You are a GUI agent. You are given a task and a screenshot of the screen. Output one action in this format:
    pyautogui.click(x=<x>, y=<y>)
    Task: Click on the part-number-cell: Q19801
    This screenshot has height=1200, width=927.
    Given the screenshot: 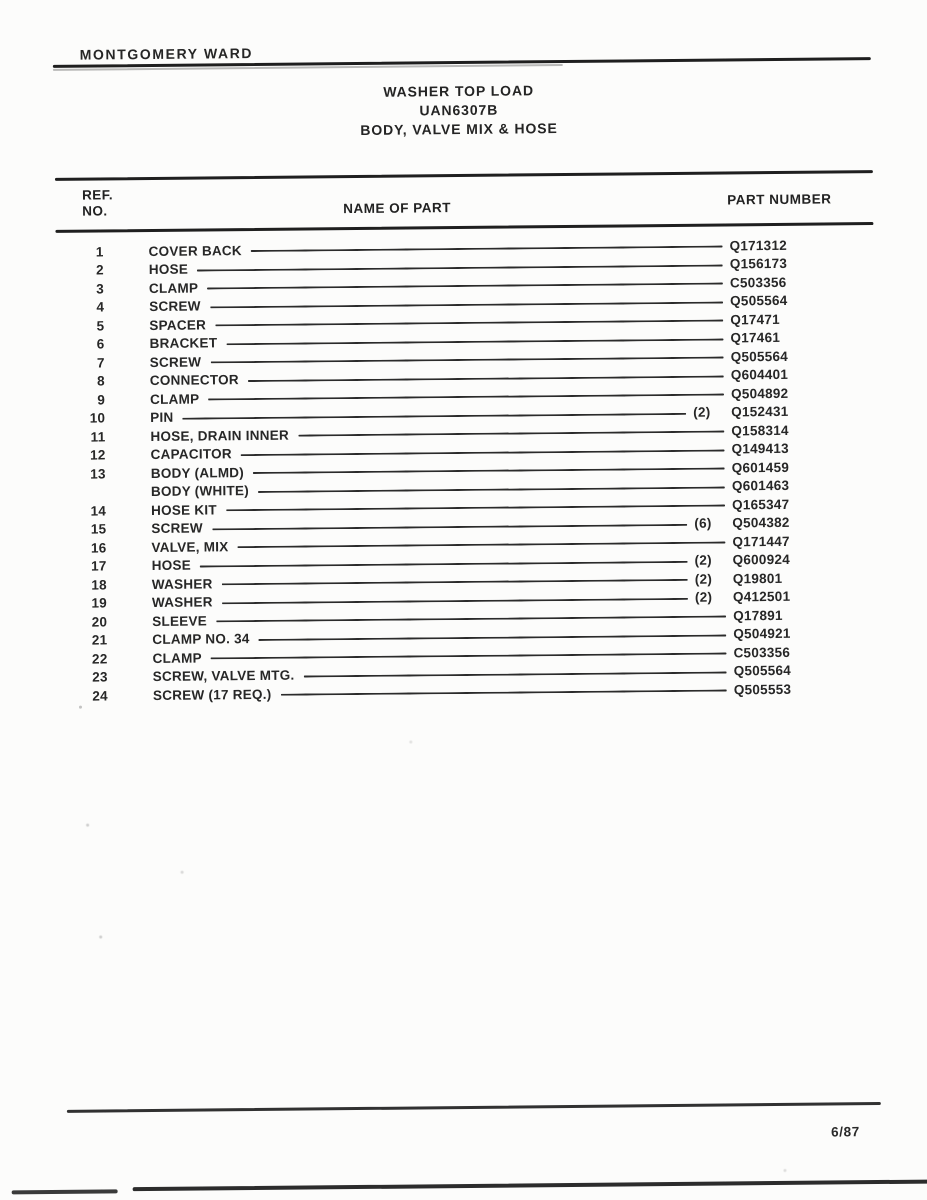 What is the action you would take?
    pyautogui.click(x=757, y=578)
    